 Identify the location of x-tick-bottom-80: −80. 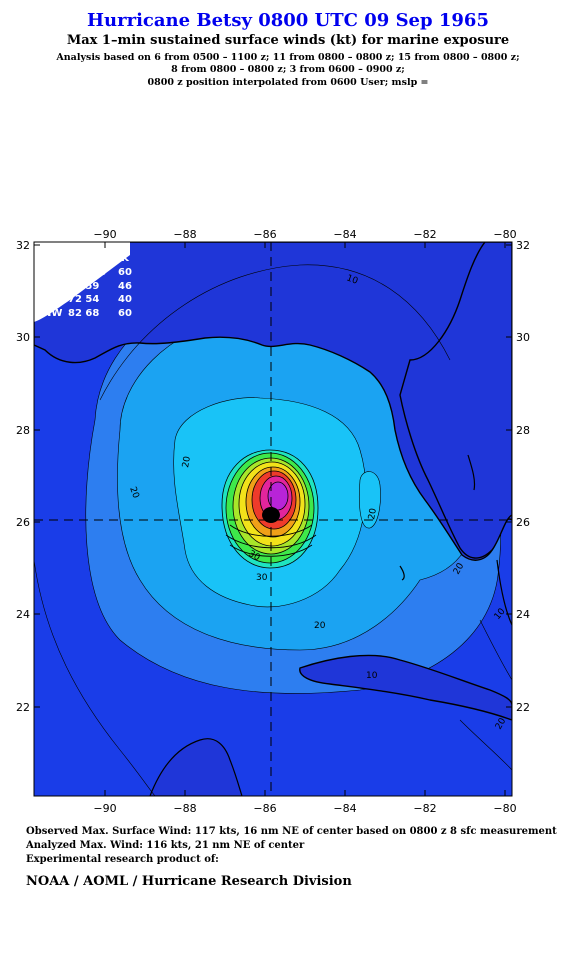
(504, 808).